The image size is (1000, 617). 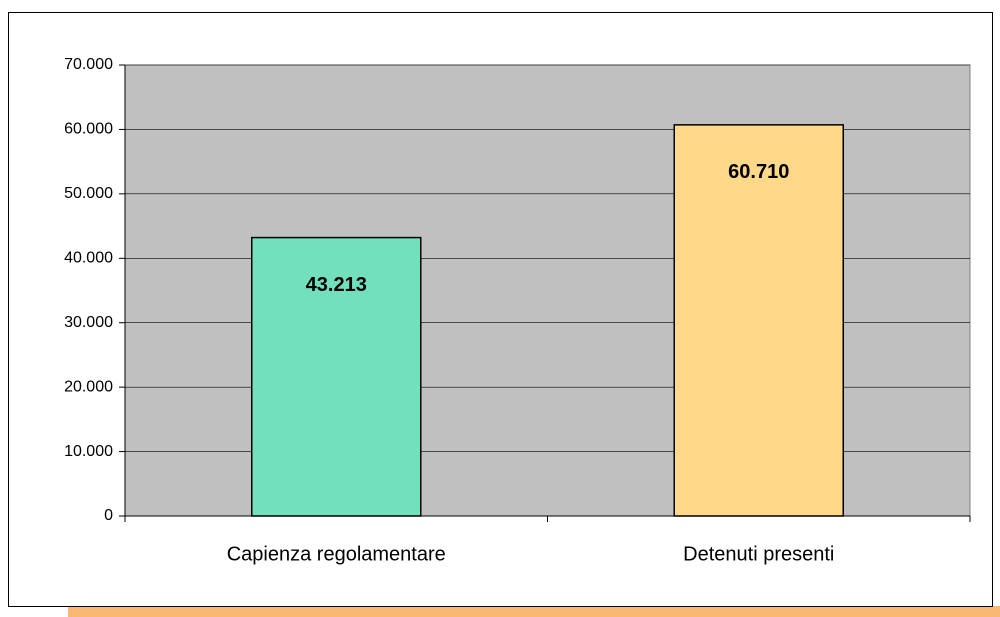 I want to click on y-tick-label: 50.000, so click(x=88, y=193).